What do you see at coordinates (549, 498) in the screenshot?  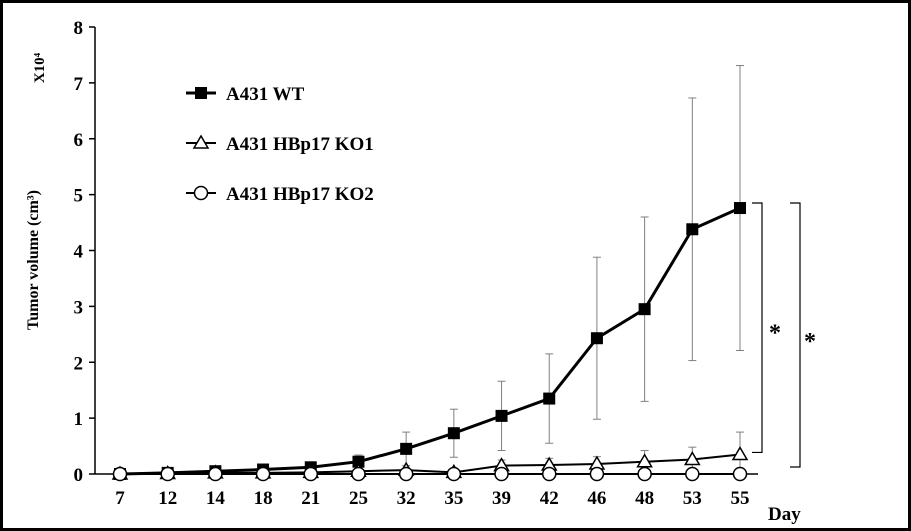 I see `x-tick-label: 42` at bounding box center [549, 498].